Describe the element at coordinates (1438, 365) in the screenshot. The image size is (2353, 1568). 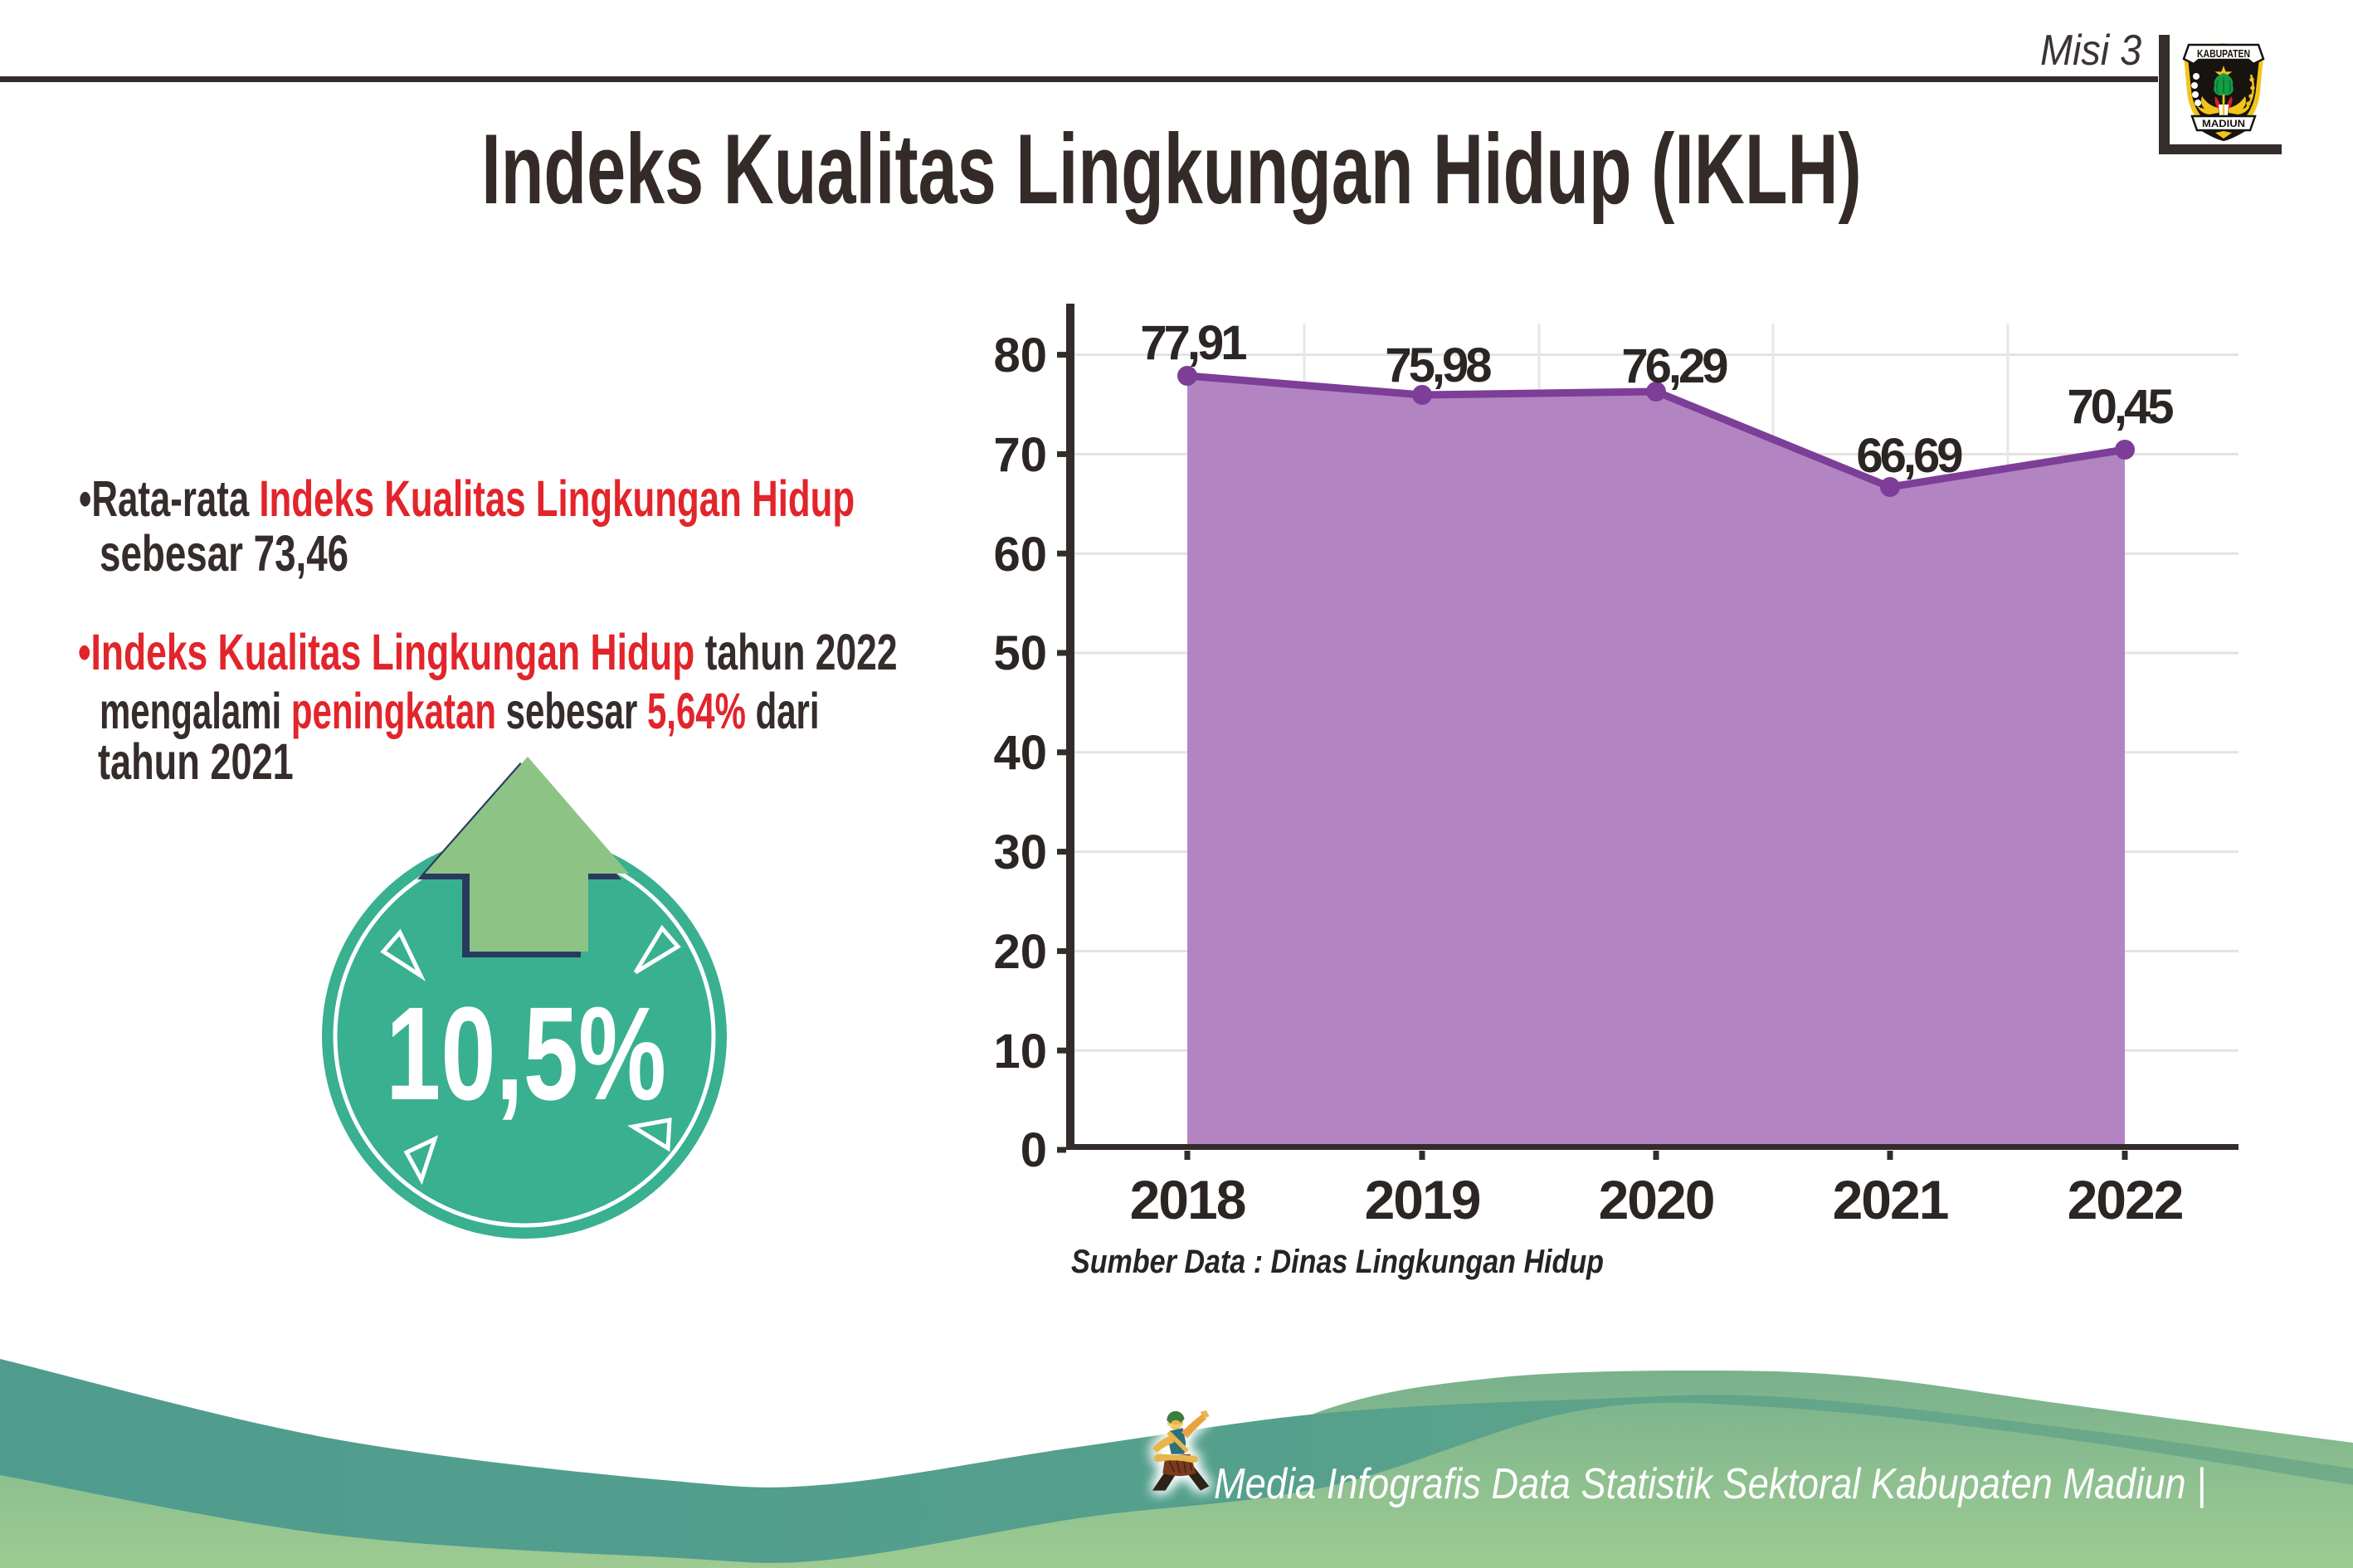
I see `svg-text: 75,98` at that location.